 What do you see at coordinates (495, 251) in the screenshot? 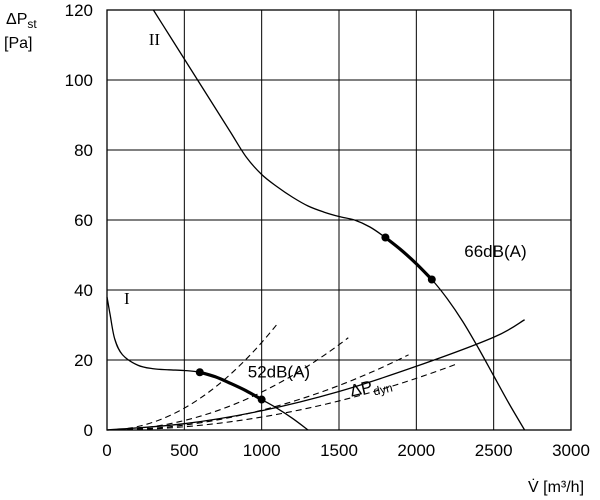
I see `noise-label: 66dB(A)` at bounding box center [495, 251].